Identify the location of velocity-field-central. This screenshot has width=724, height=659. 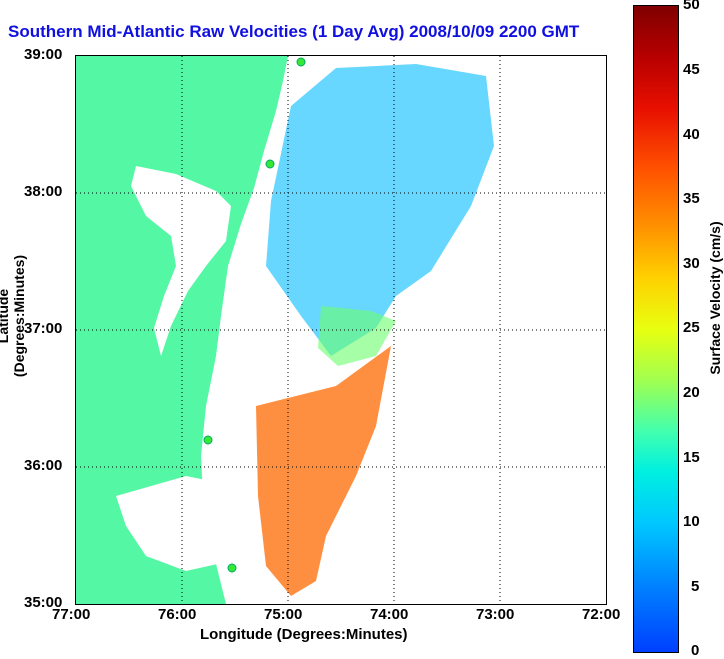
(357, 336).